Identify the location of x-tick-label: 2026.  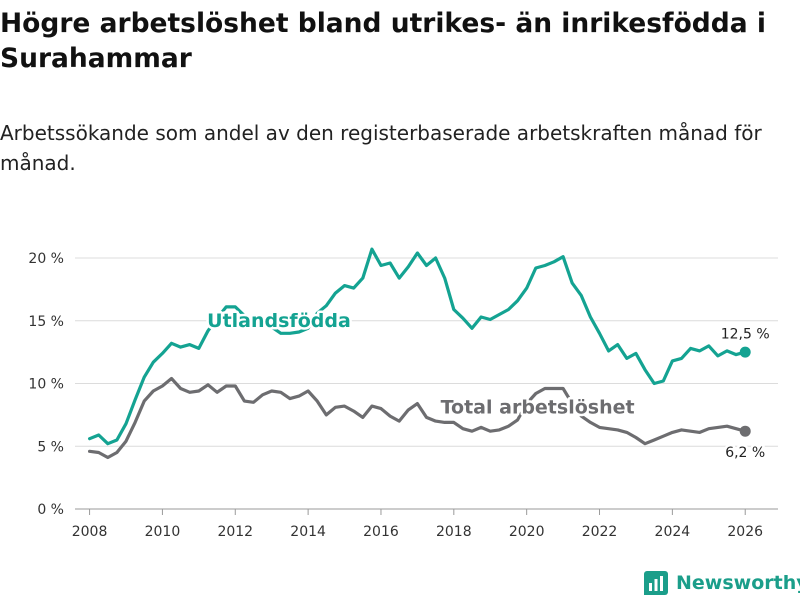
(745, 532).